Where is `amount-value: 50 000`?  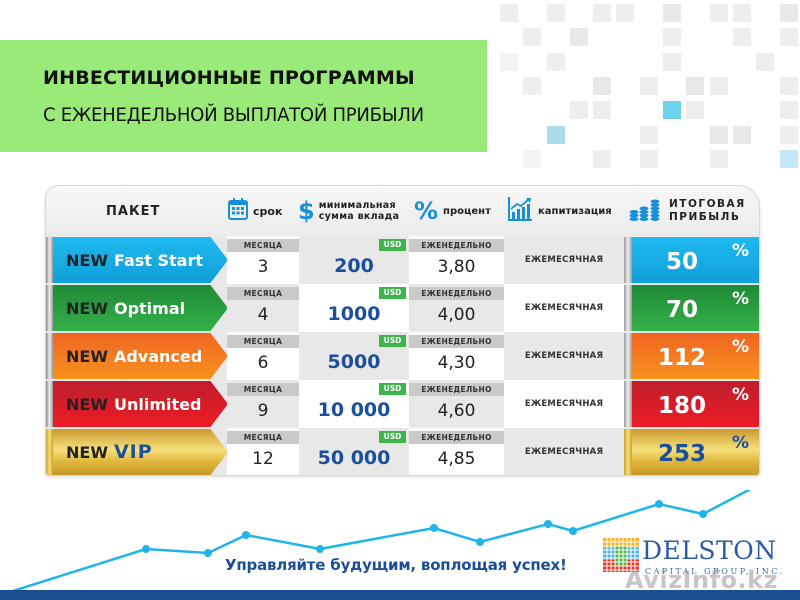 amount-value: 50 000 is located at coordinates (354, 458).